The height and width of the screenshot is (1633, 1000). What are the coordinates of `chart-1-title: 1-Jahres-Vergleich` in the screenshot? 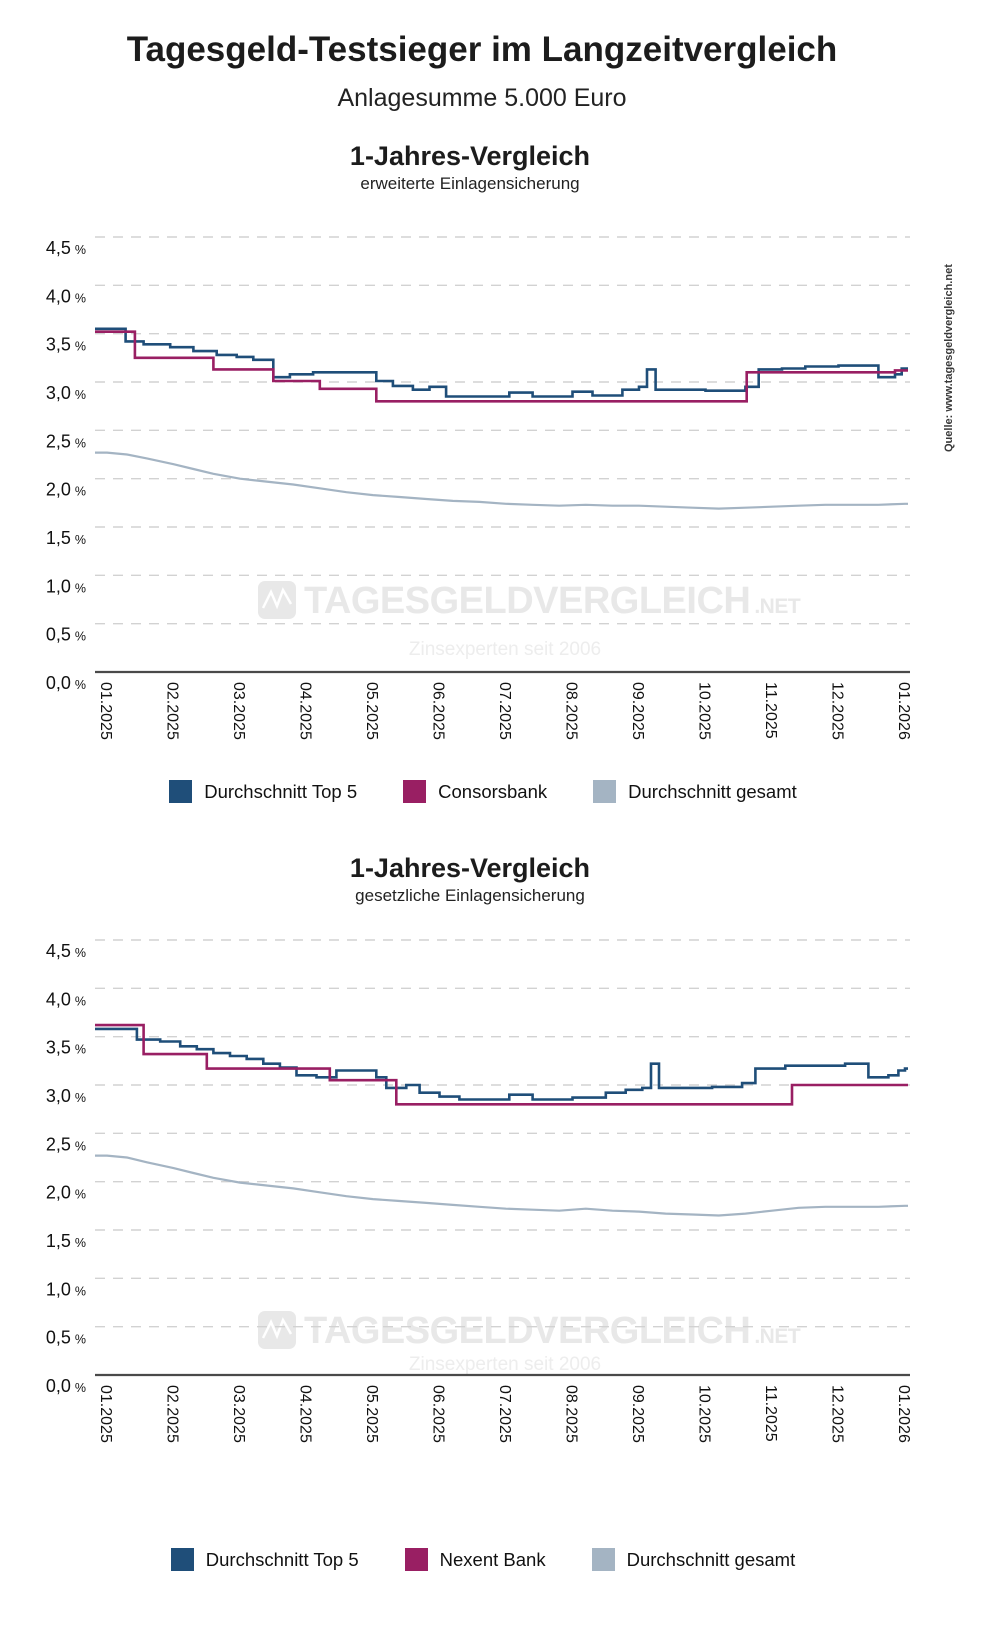 It's located at (470, 156).